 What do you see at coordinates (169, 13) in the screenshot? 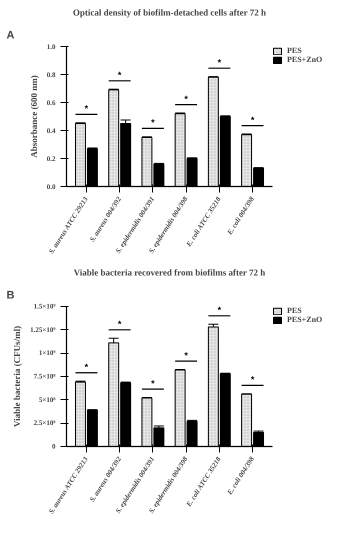
I see `chart-title: Optical density of biofilm-detached cells after 72 h` at bounding box center [169, 13].